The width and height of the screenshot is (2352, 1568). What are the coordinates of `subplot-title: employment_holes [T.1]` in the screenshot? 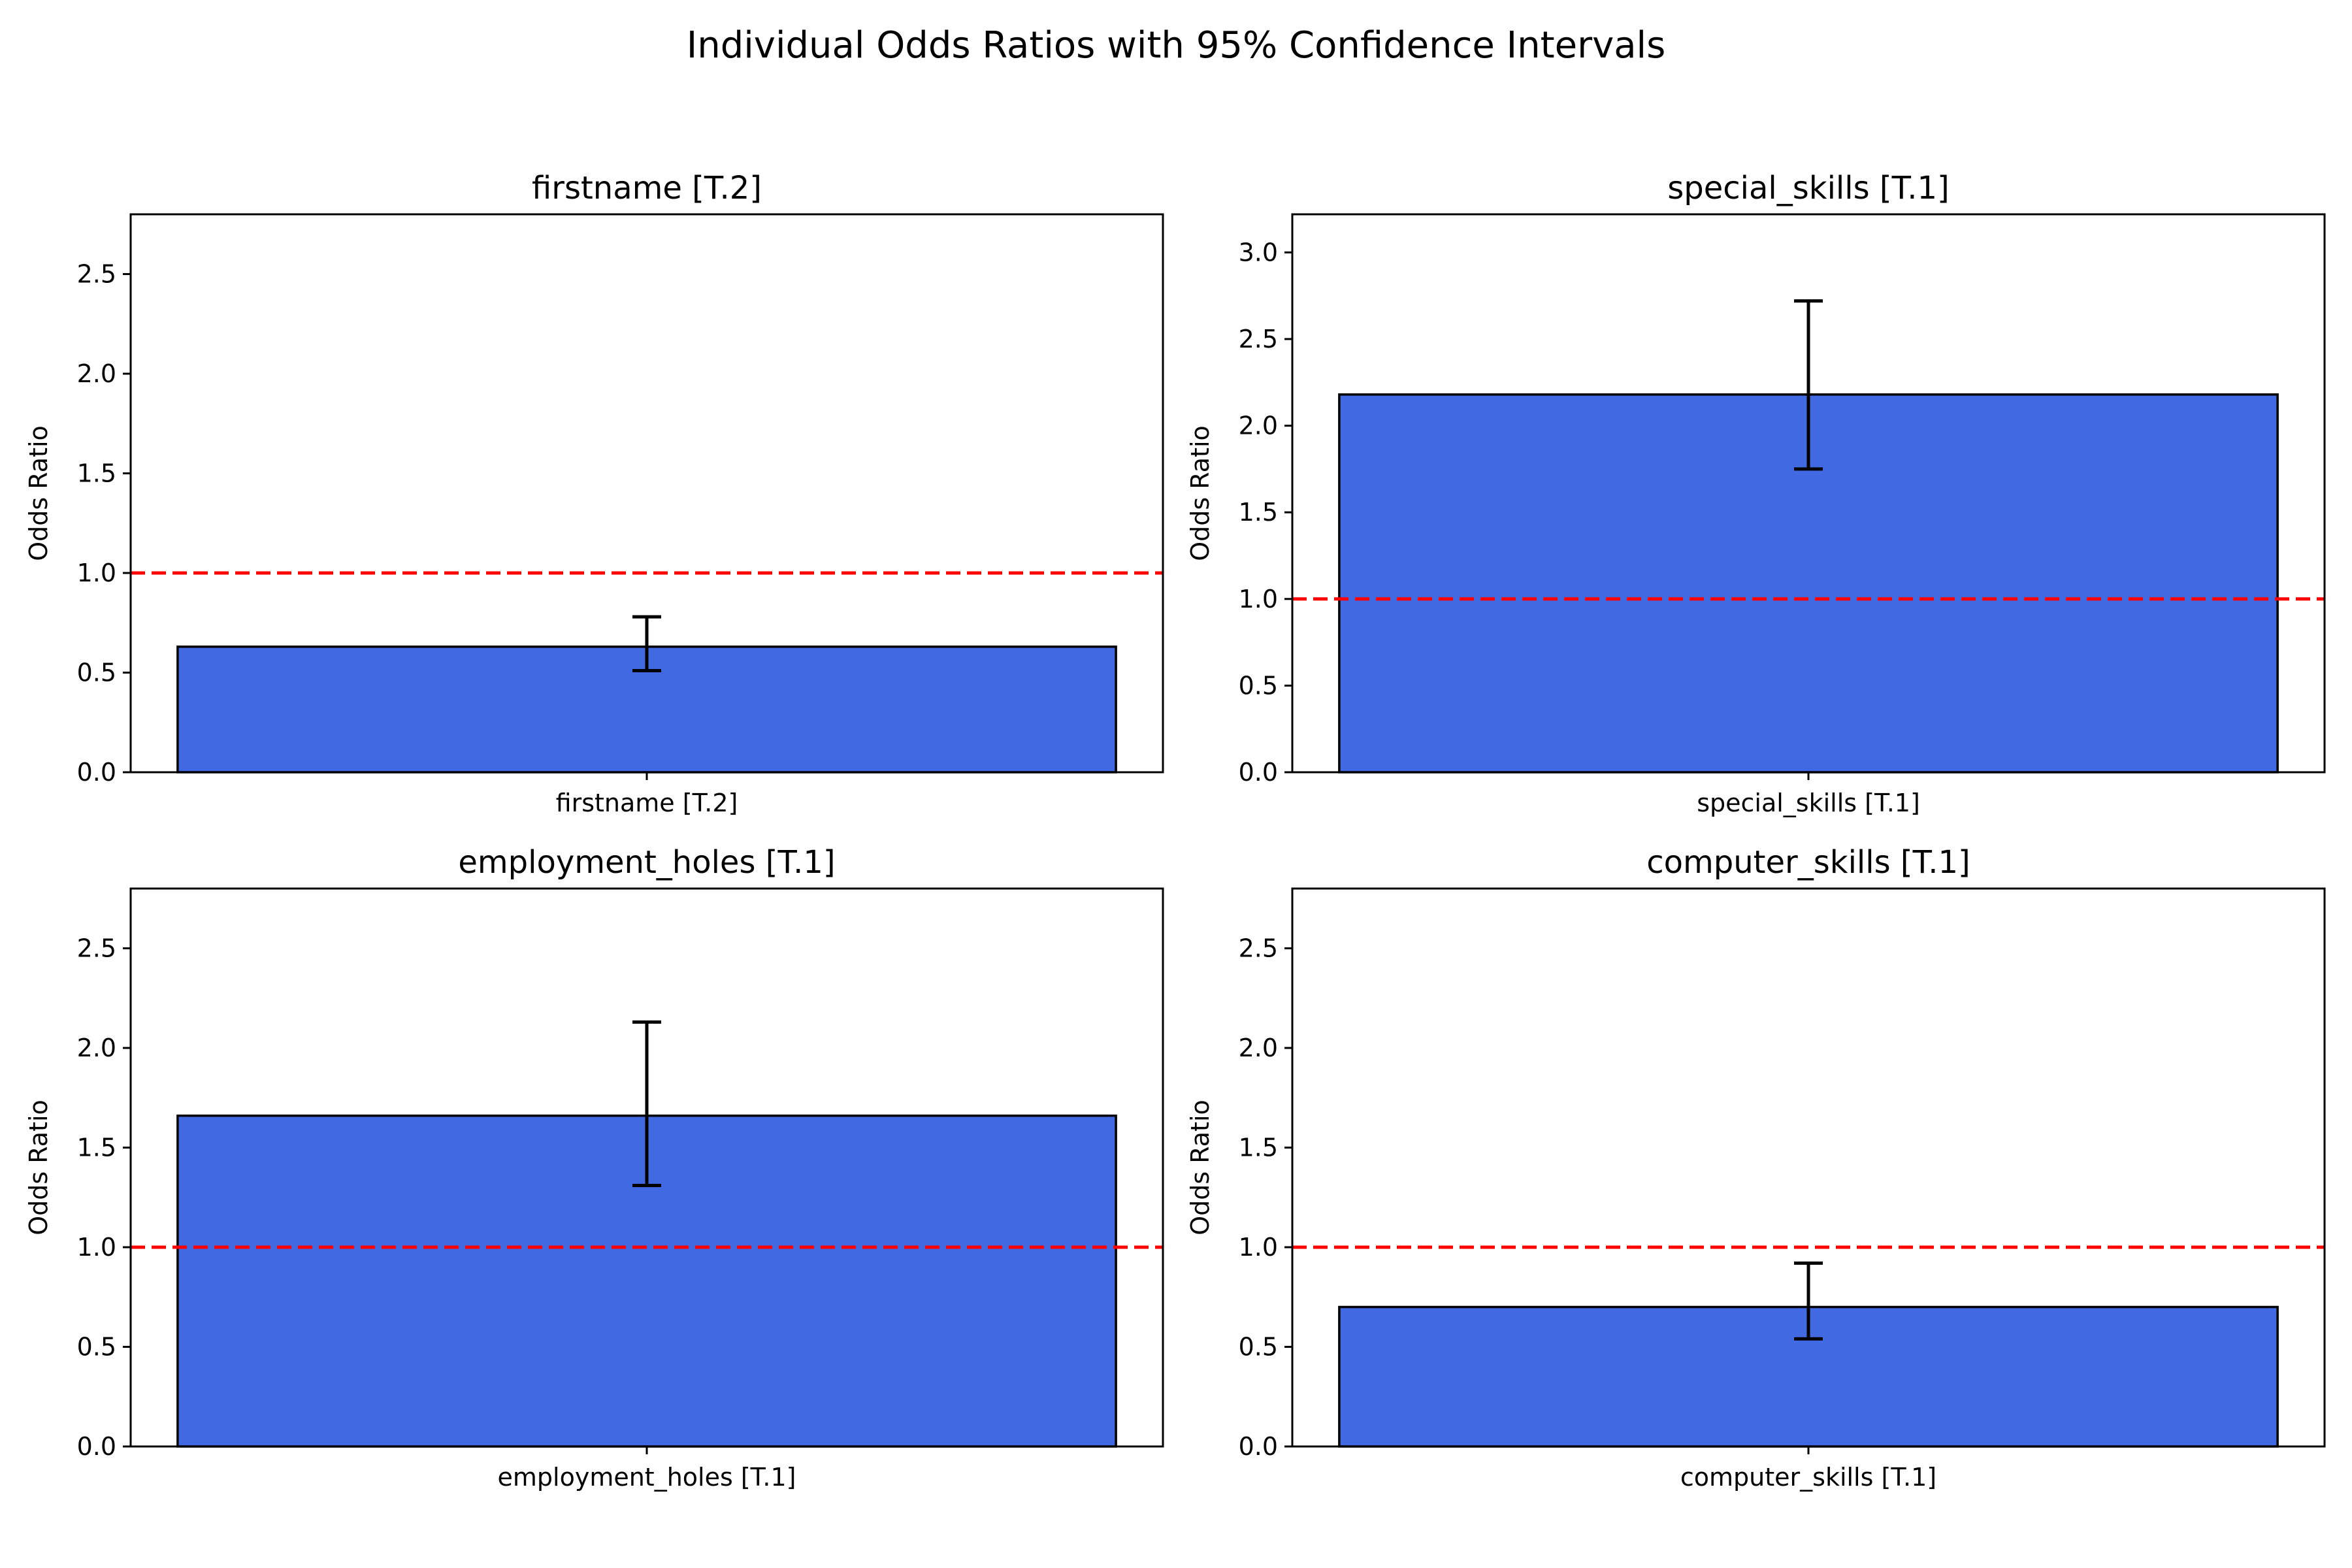 It's located at (646, 862).